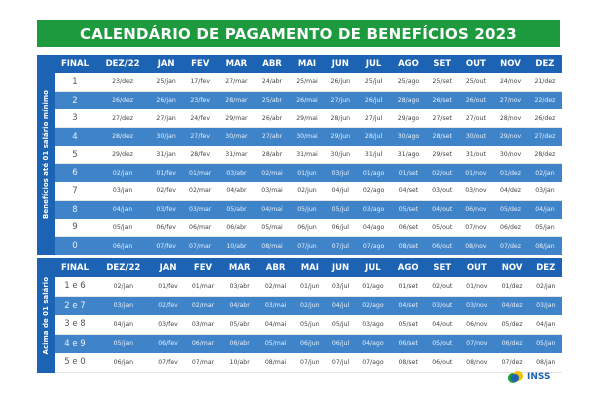 The height and width of the screenshot is (400, 600). I want to click on payment-date-cell: 28/dez, so click(123, 136).